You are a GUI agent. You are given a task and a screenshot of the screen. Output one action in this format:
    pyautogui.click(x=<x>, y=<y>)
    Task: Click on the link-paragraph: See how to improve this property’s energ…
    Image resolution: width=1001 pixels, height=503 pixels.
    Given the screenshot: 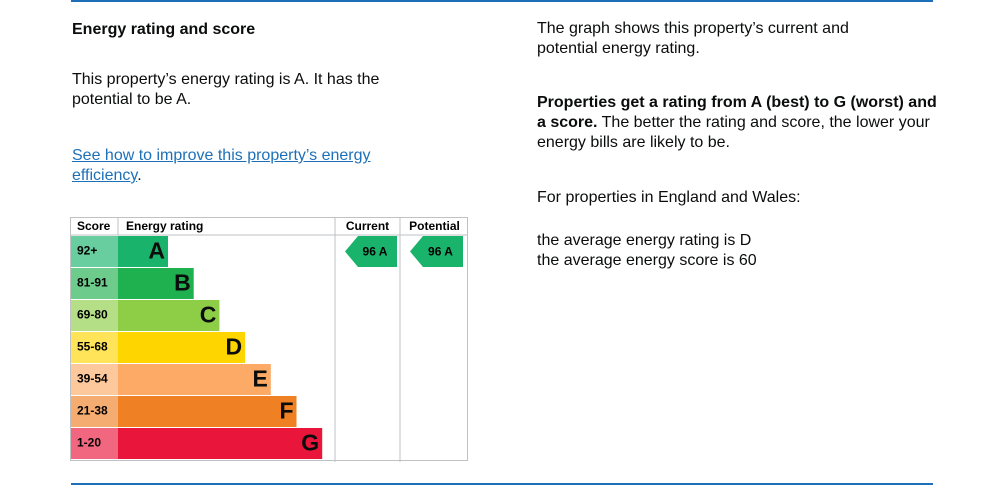 What is the action you would take?
    pyautogui.click(x=242, y=166)
    